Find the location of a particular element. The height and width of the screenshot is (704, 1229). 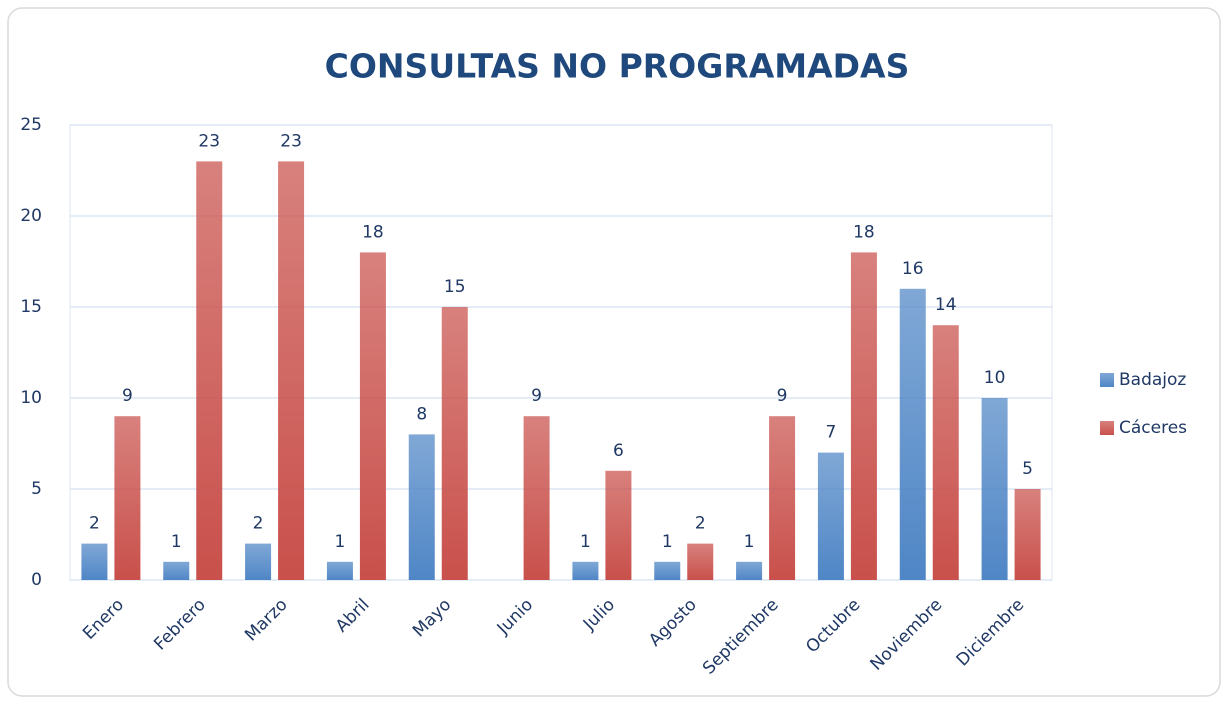

y-tick-label: 20 is located at coordinates (31, 216).